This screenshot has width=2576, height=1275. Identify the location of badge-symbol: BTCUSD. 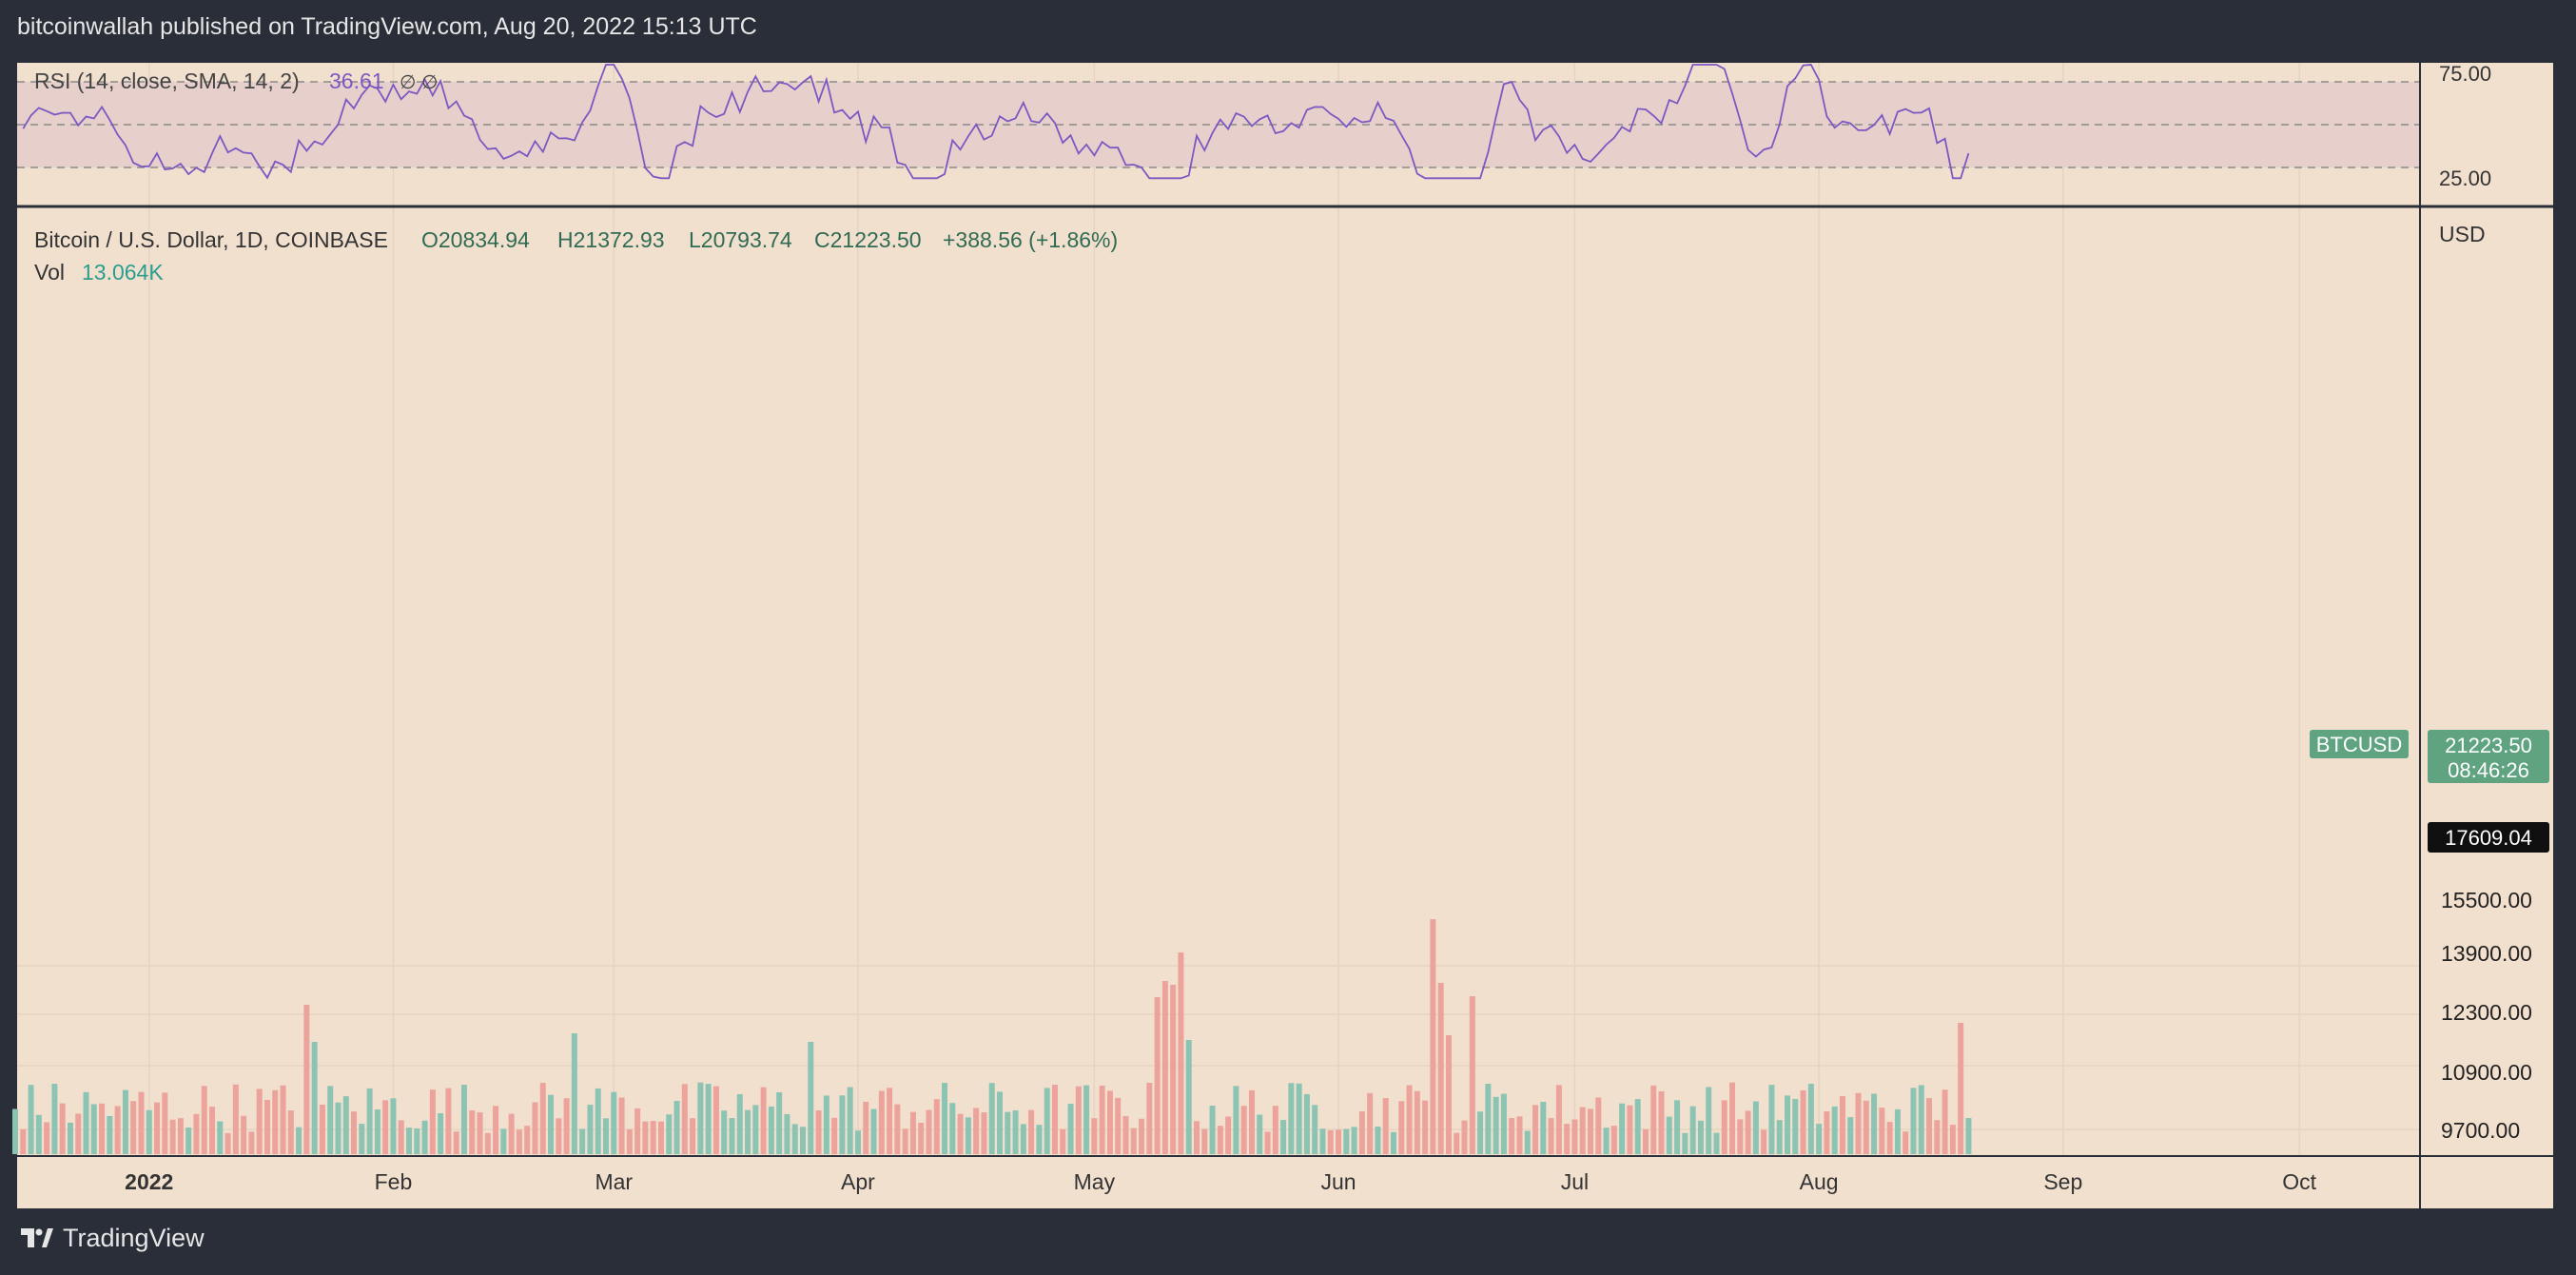
(2359, 745).